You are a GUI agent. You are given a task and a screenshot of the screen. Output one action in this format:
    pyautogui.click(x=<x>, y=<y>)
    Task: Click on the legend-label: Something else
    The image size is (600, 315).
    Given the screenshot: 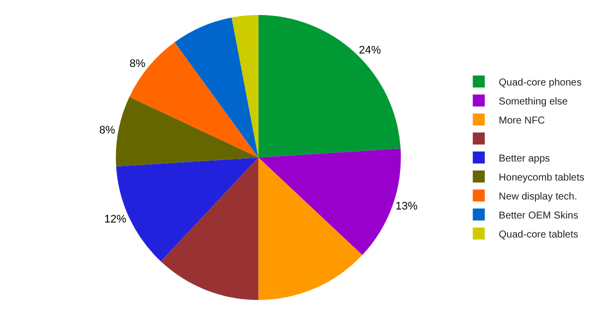 What is the action you would take?
    pyautogui.click(x=533, y=102)
    